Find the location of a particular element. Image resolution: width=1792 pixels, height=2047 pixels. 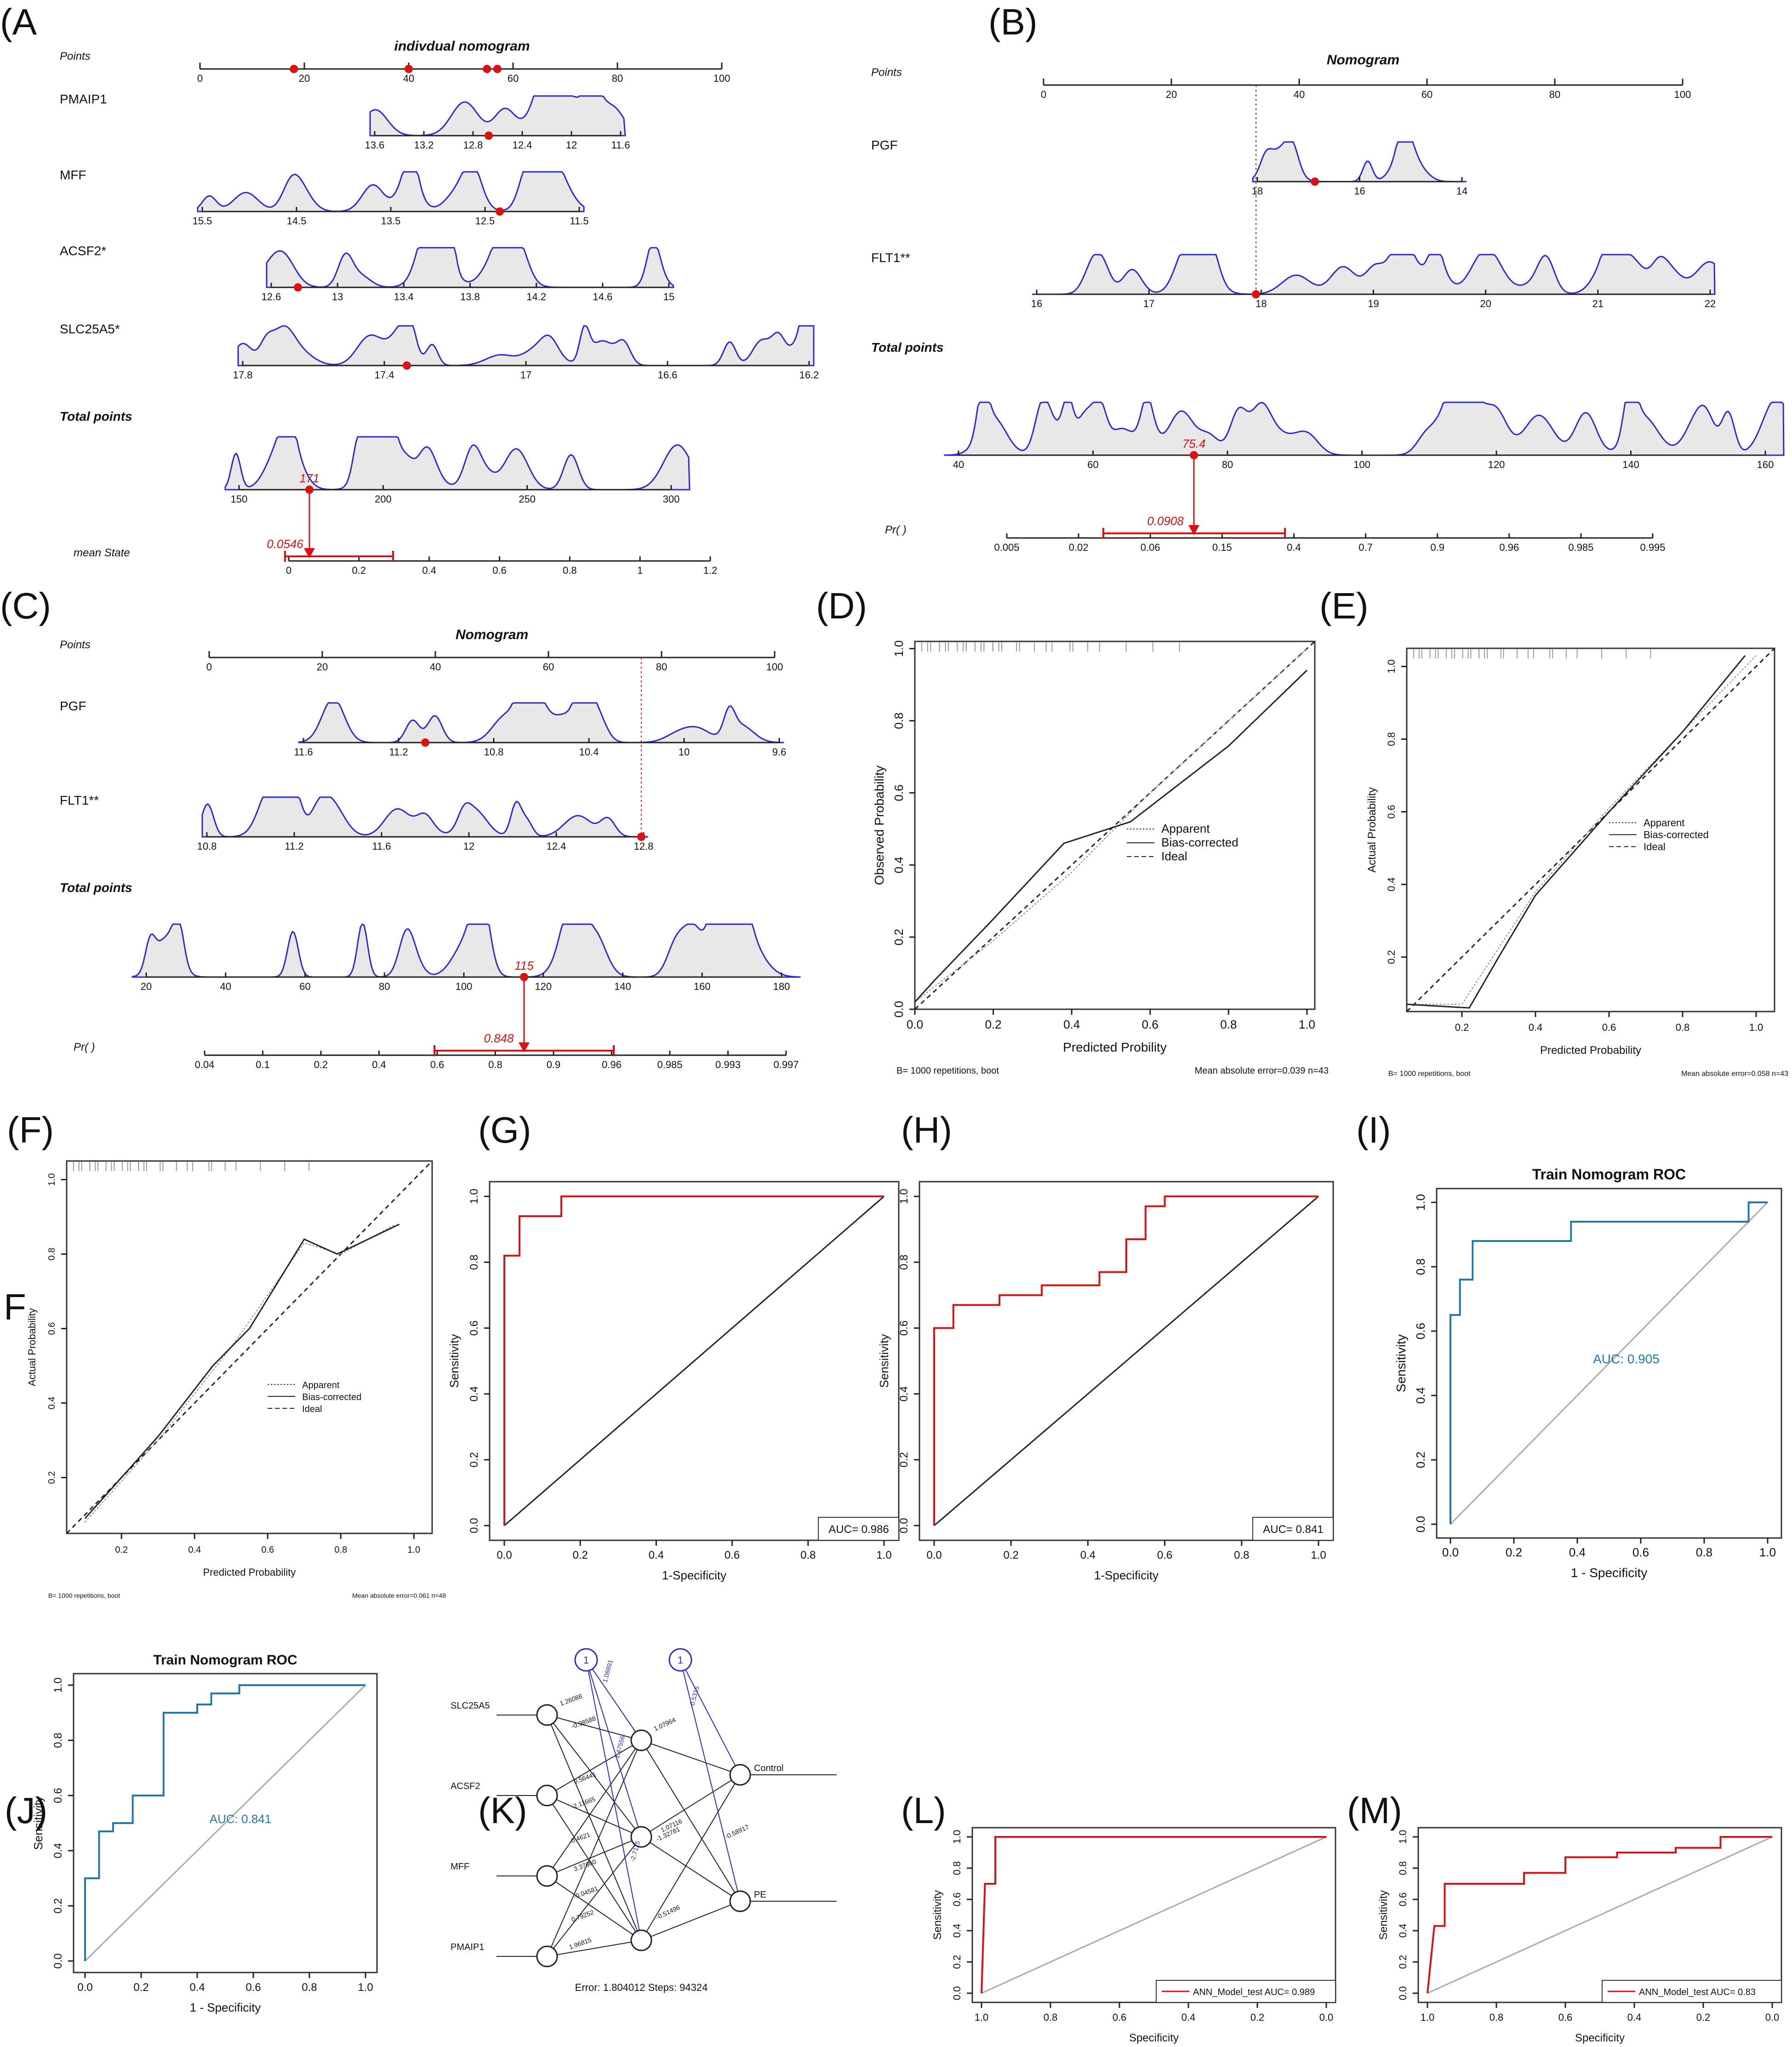

nomo-B-total-tick-label: 140 is located at coordinates (1631, 464).